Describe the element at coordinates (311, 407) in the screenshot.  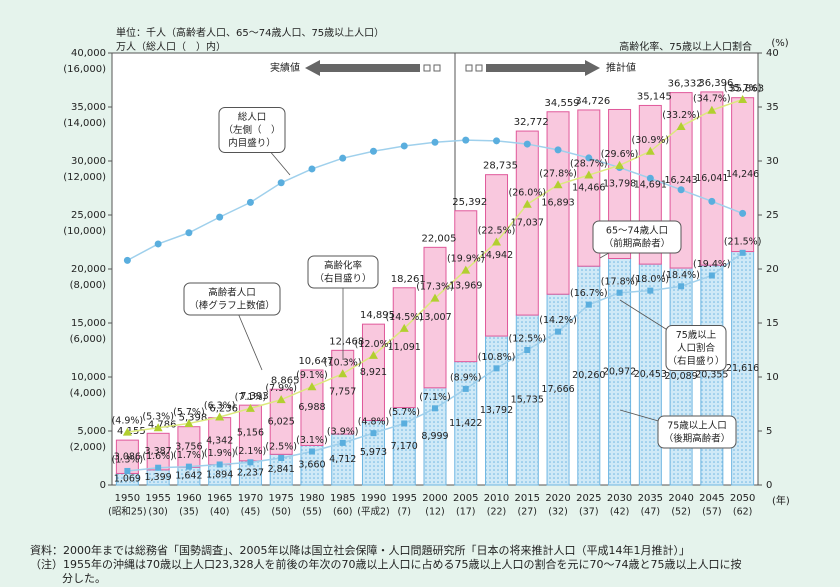
I see `value-label: 6,988` at that location.